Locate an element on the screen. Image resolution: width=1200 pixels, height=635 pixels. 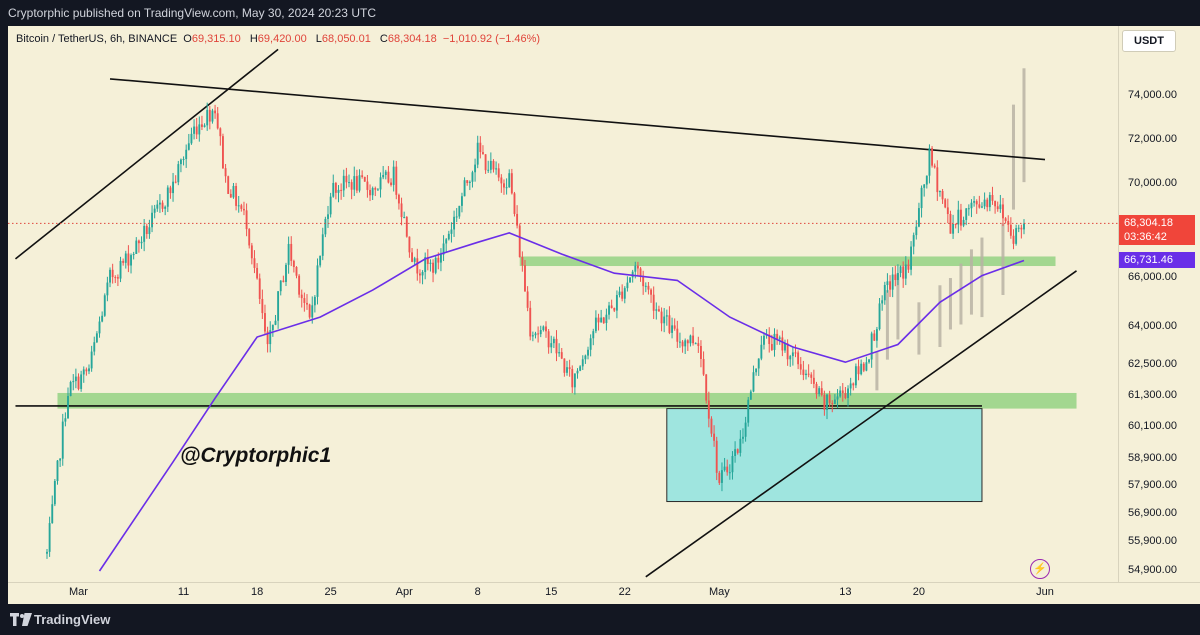
open-value: 69,315.10 is located at coordinates (216, 39).